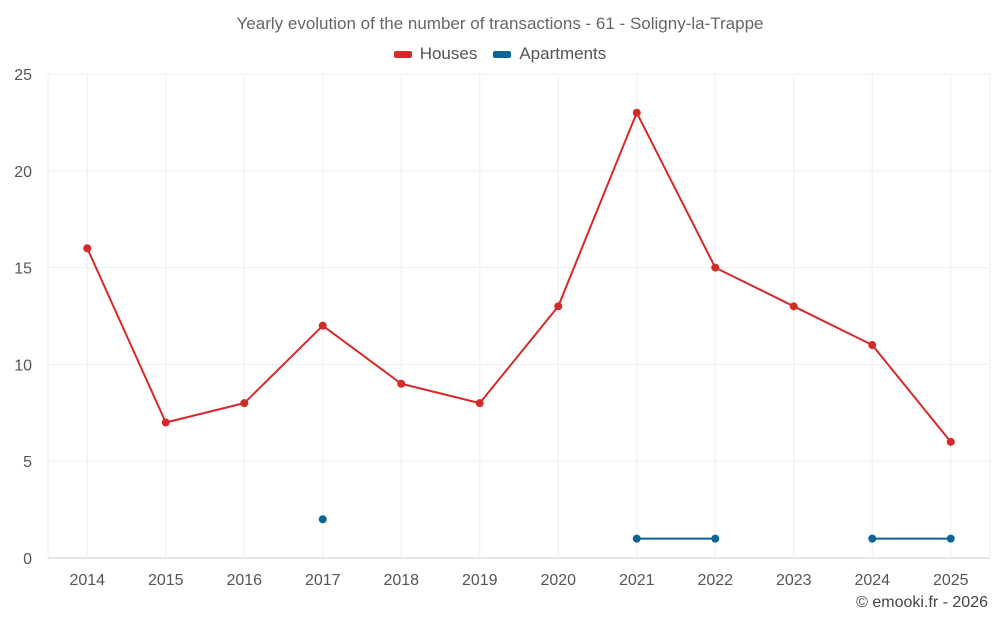 The image size is (1000, 625). I want to click on x-tick-label: 2022, so click(715, 580).